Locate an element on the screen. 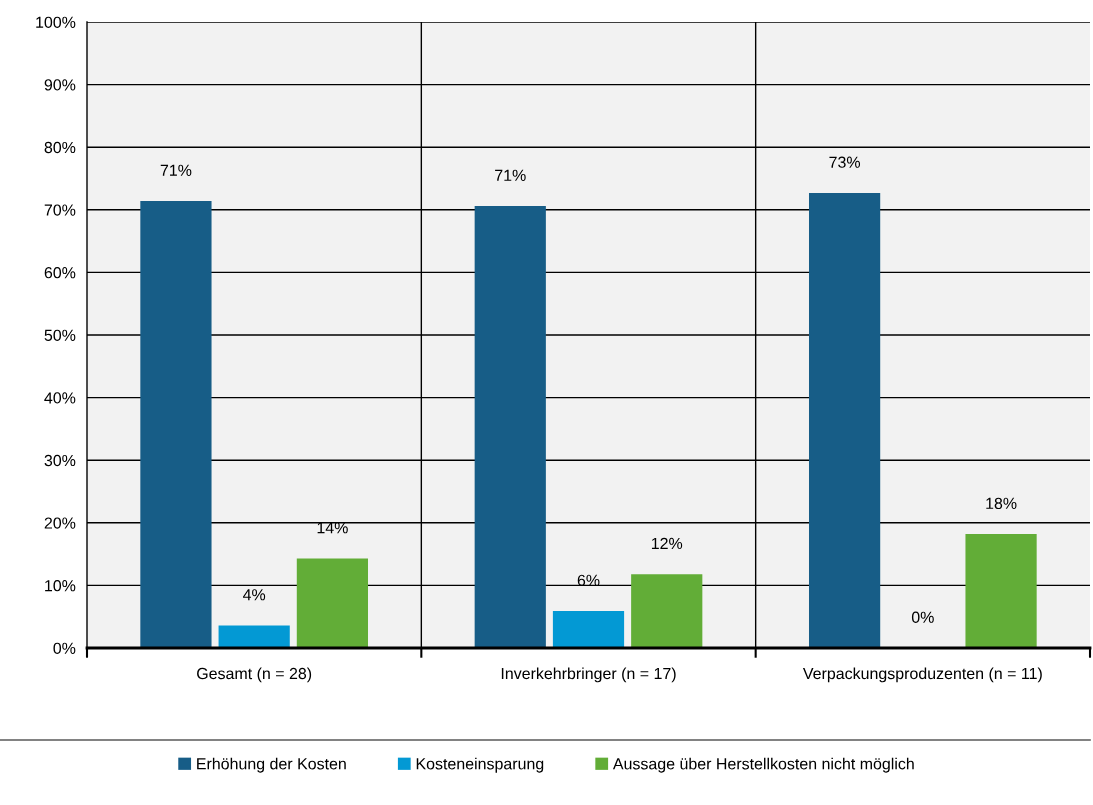 This screenshot has height=805, width=1093. x-tick-label: Verpackungsproduzenten (n = 11) is located at coordinates (922, 675).